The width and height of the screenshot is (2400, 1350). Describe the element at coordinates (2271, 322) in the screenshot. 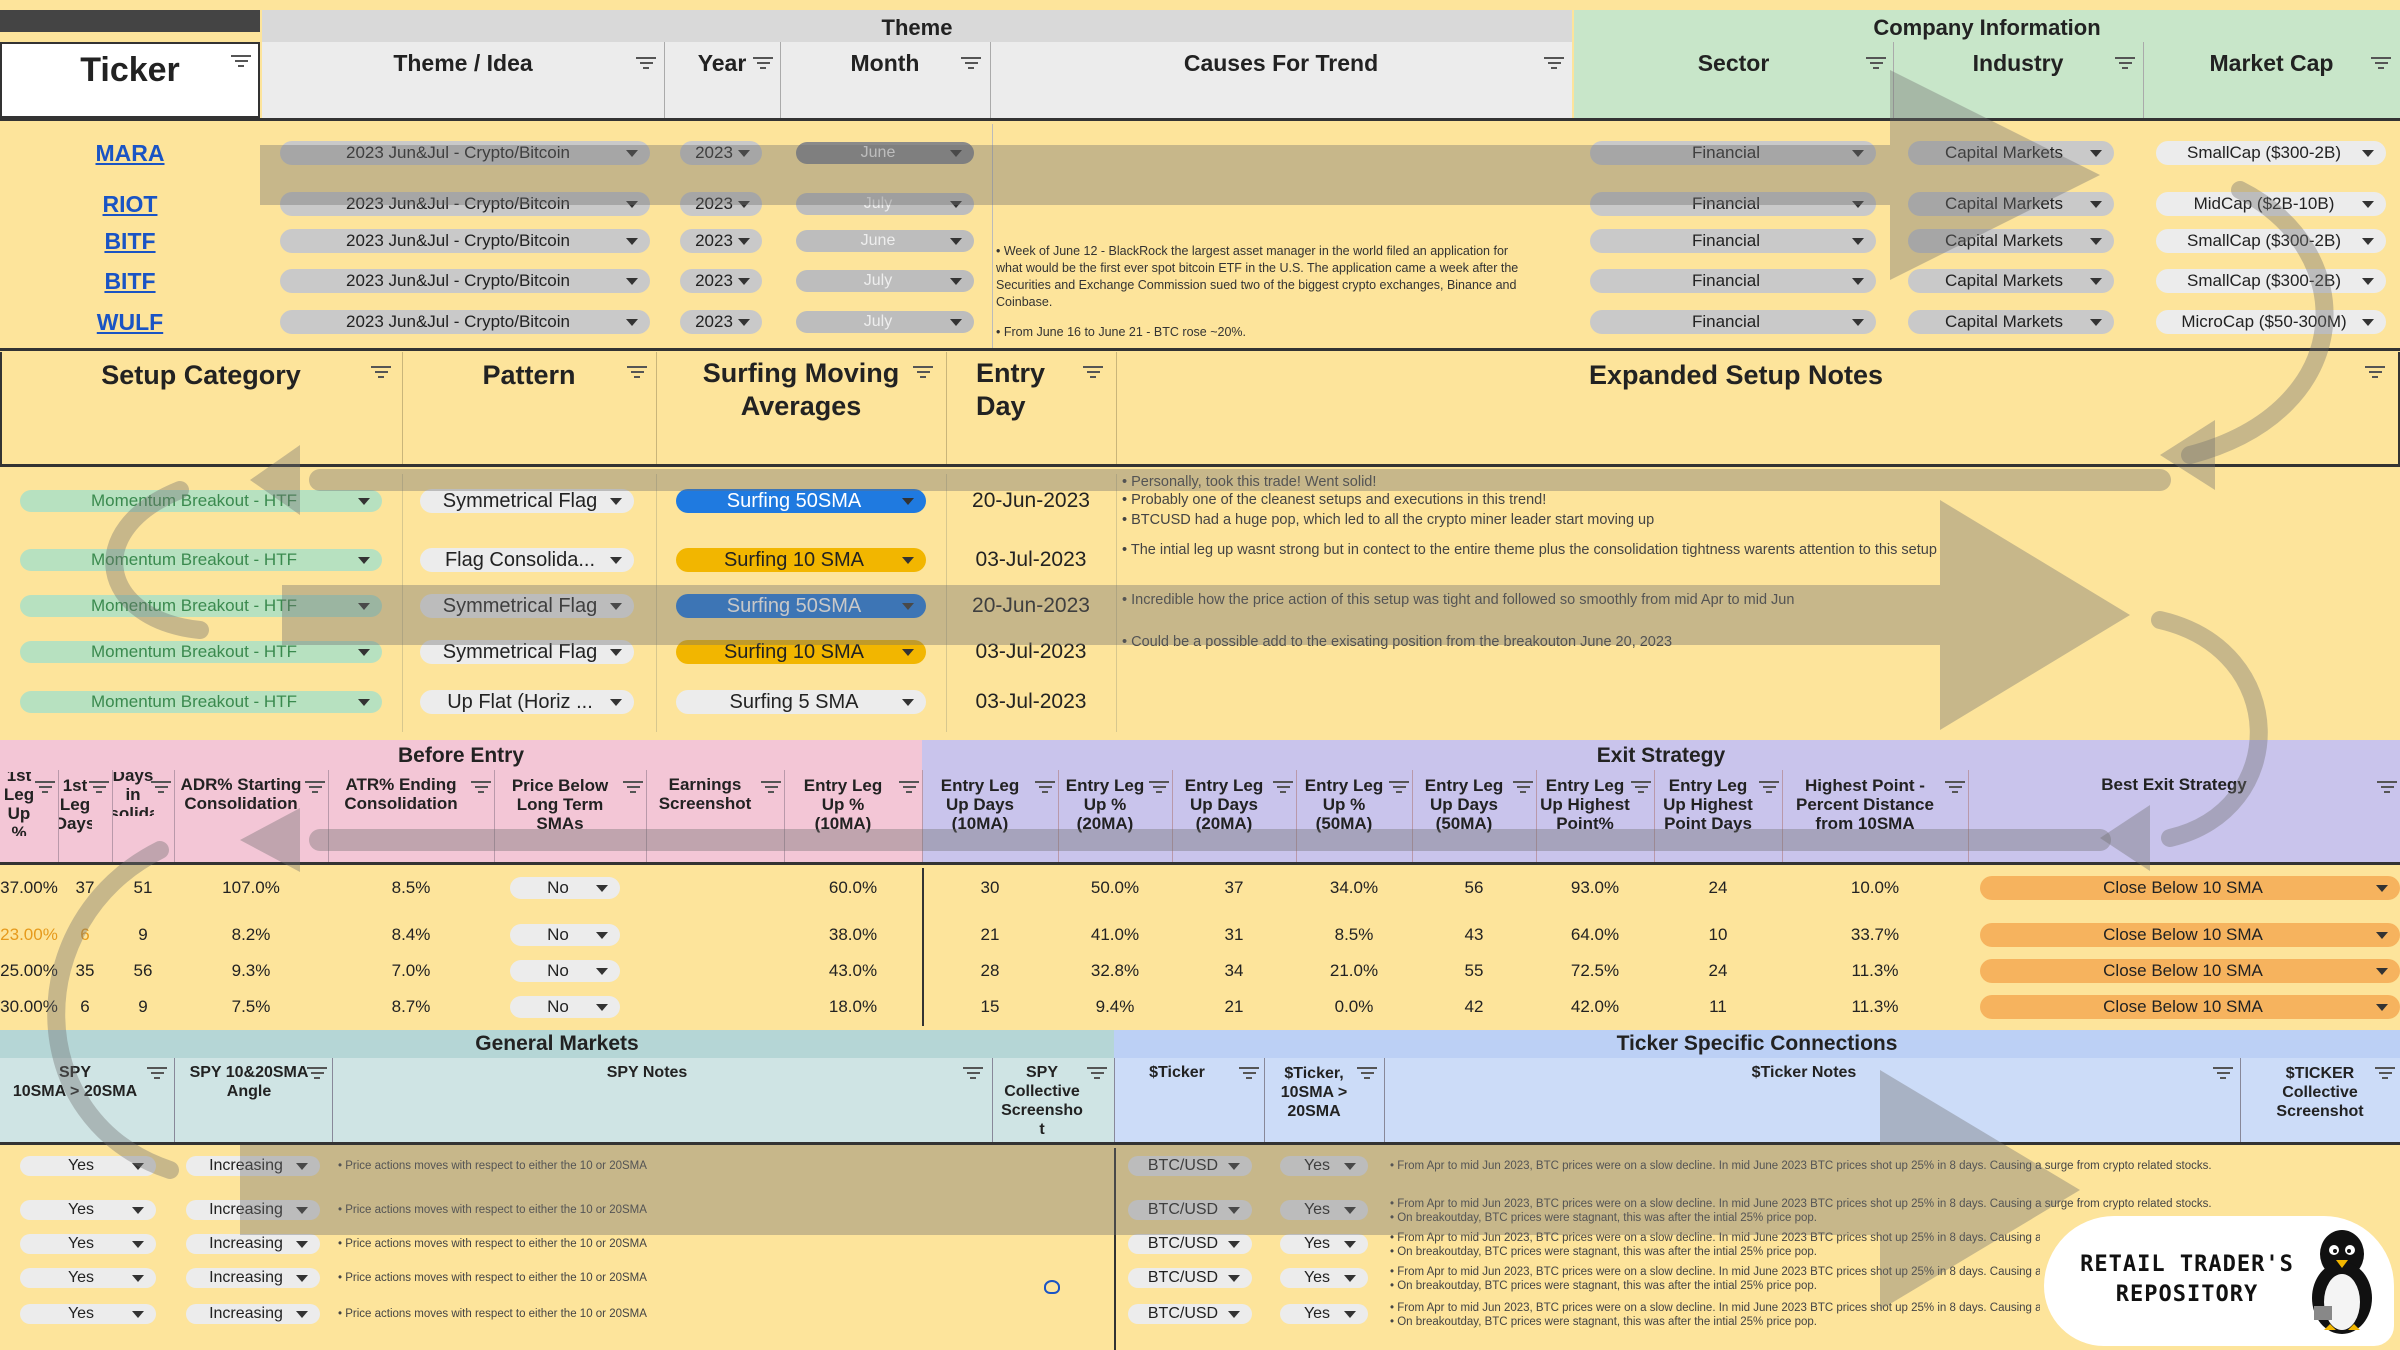

I see `marketcap-dropdown: MicroCap ($50-300M)` at that location.